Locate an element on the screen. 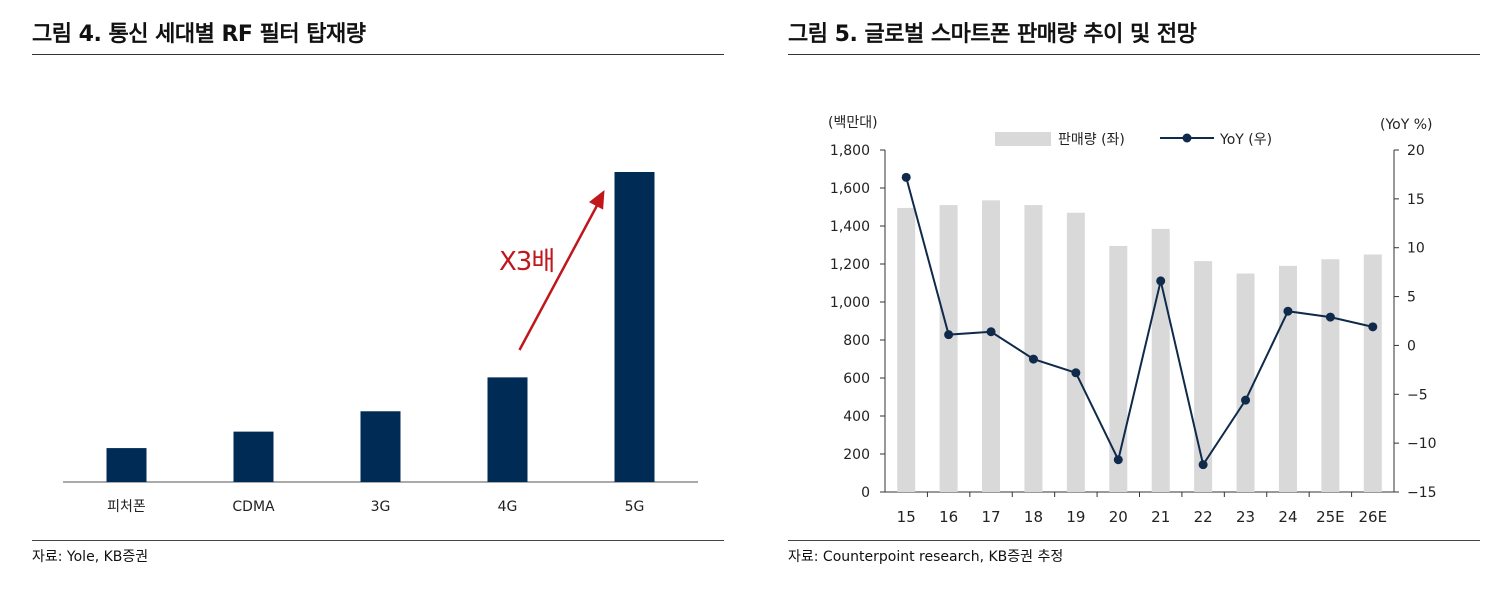  x-tick-label: 21 is located at coordinates (1160, 517).